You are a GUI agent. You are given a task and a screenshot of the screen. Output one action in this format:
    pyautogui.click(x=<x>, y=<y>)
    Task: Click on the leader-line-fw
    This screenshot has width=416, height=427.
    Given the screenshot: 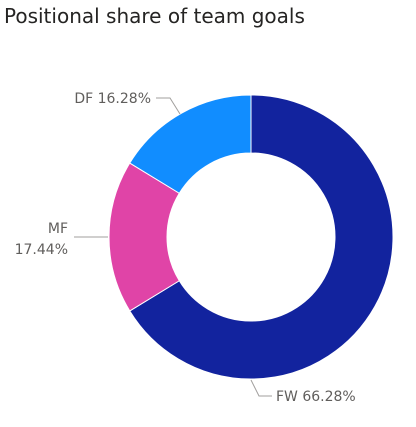 What is the action you would take?
    pyautogui.click(x=261, y=388)
    